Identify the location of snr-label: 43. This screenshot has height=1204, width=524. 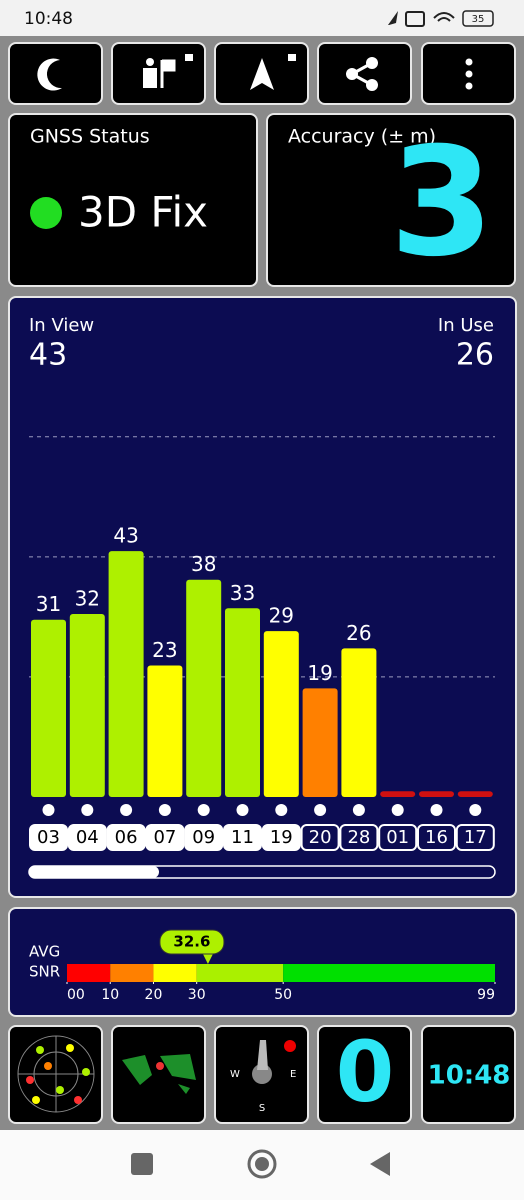
(125, 536).